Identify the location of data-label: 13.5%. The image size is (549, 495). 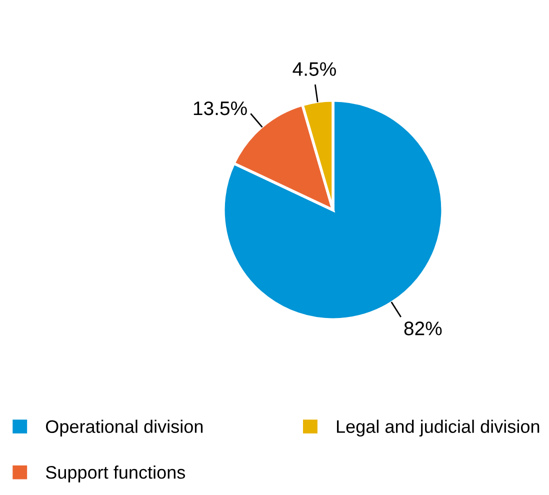
(220, 108).